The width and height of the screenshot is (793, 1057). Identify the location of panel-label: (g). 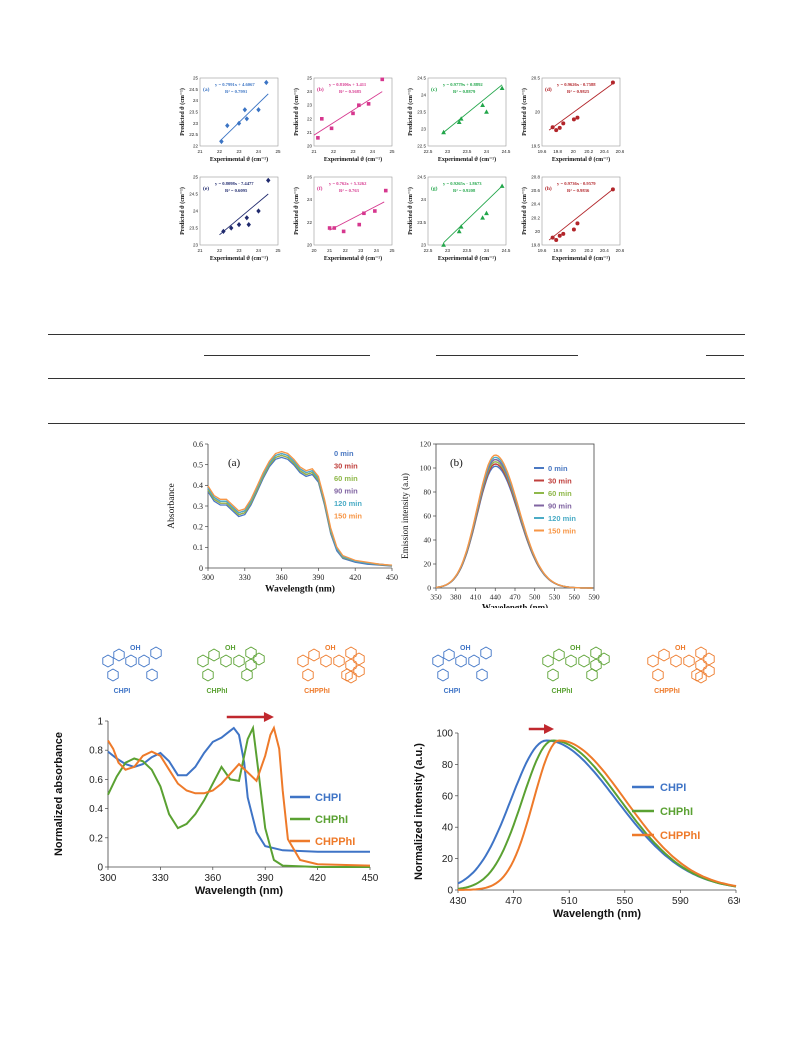
(434, 188).